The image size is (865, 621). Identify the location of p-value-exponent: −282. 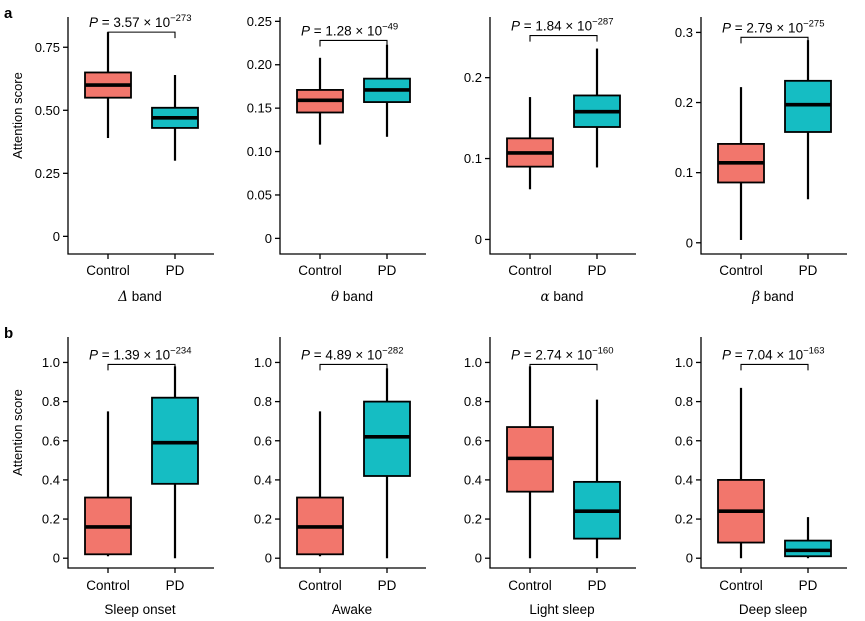
(392, 350).